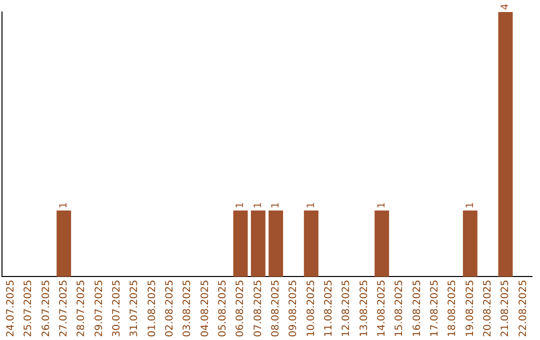  Describe the element at coordinates (328, 309) in the screenshot. I see `x-tick-label: 11.08.2025` at that location.